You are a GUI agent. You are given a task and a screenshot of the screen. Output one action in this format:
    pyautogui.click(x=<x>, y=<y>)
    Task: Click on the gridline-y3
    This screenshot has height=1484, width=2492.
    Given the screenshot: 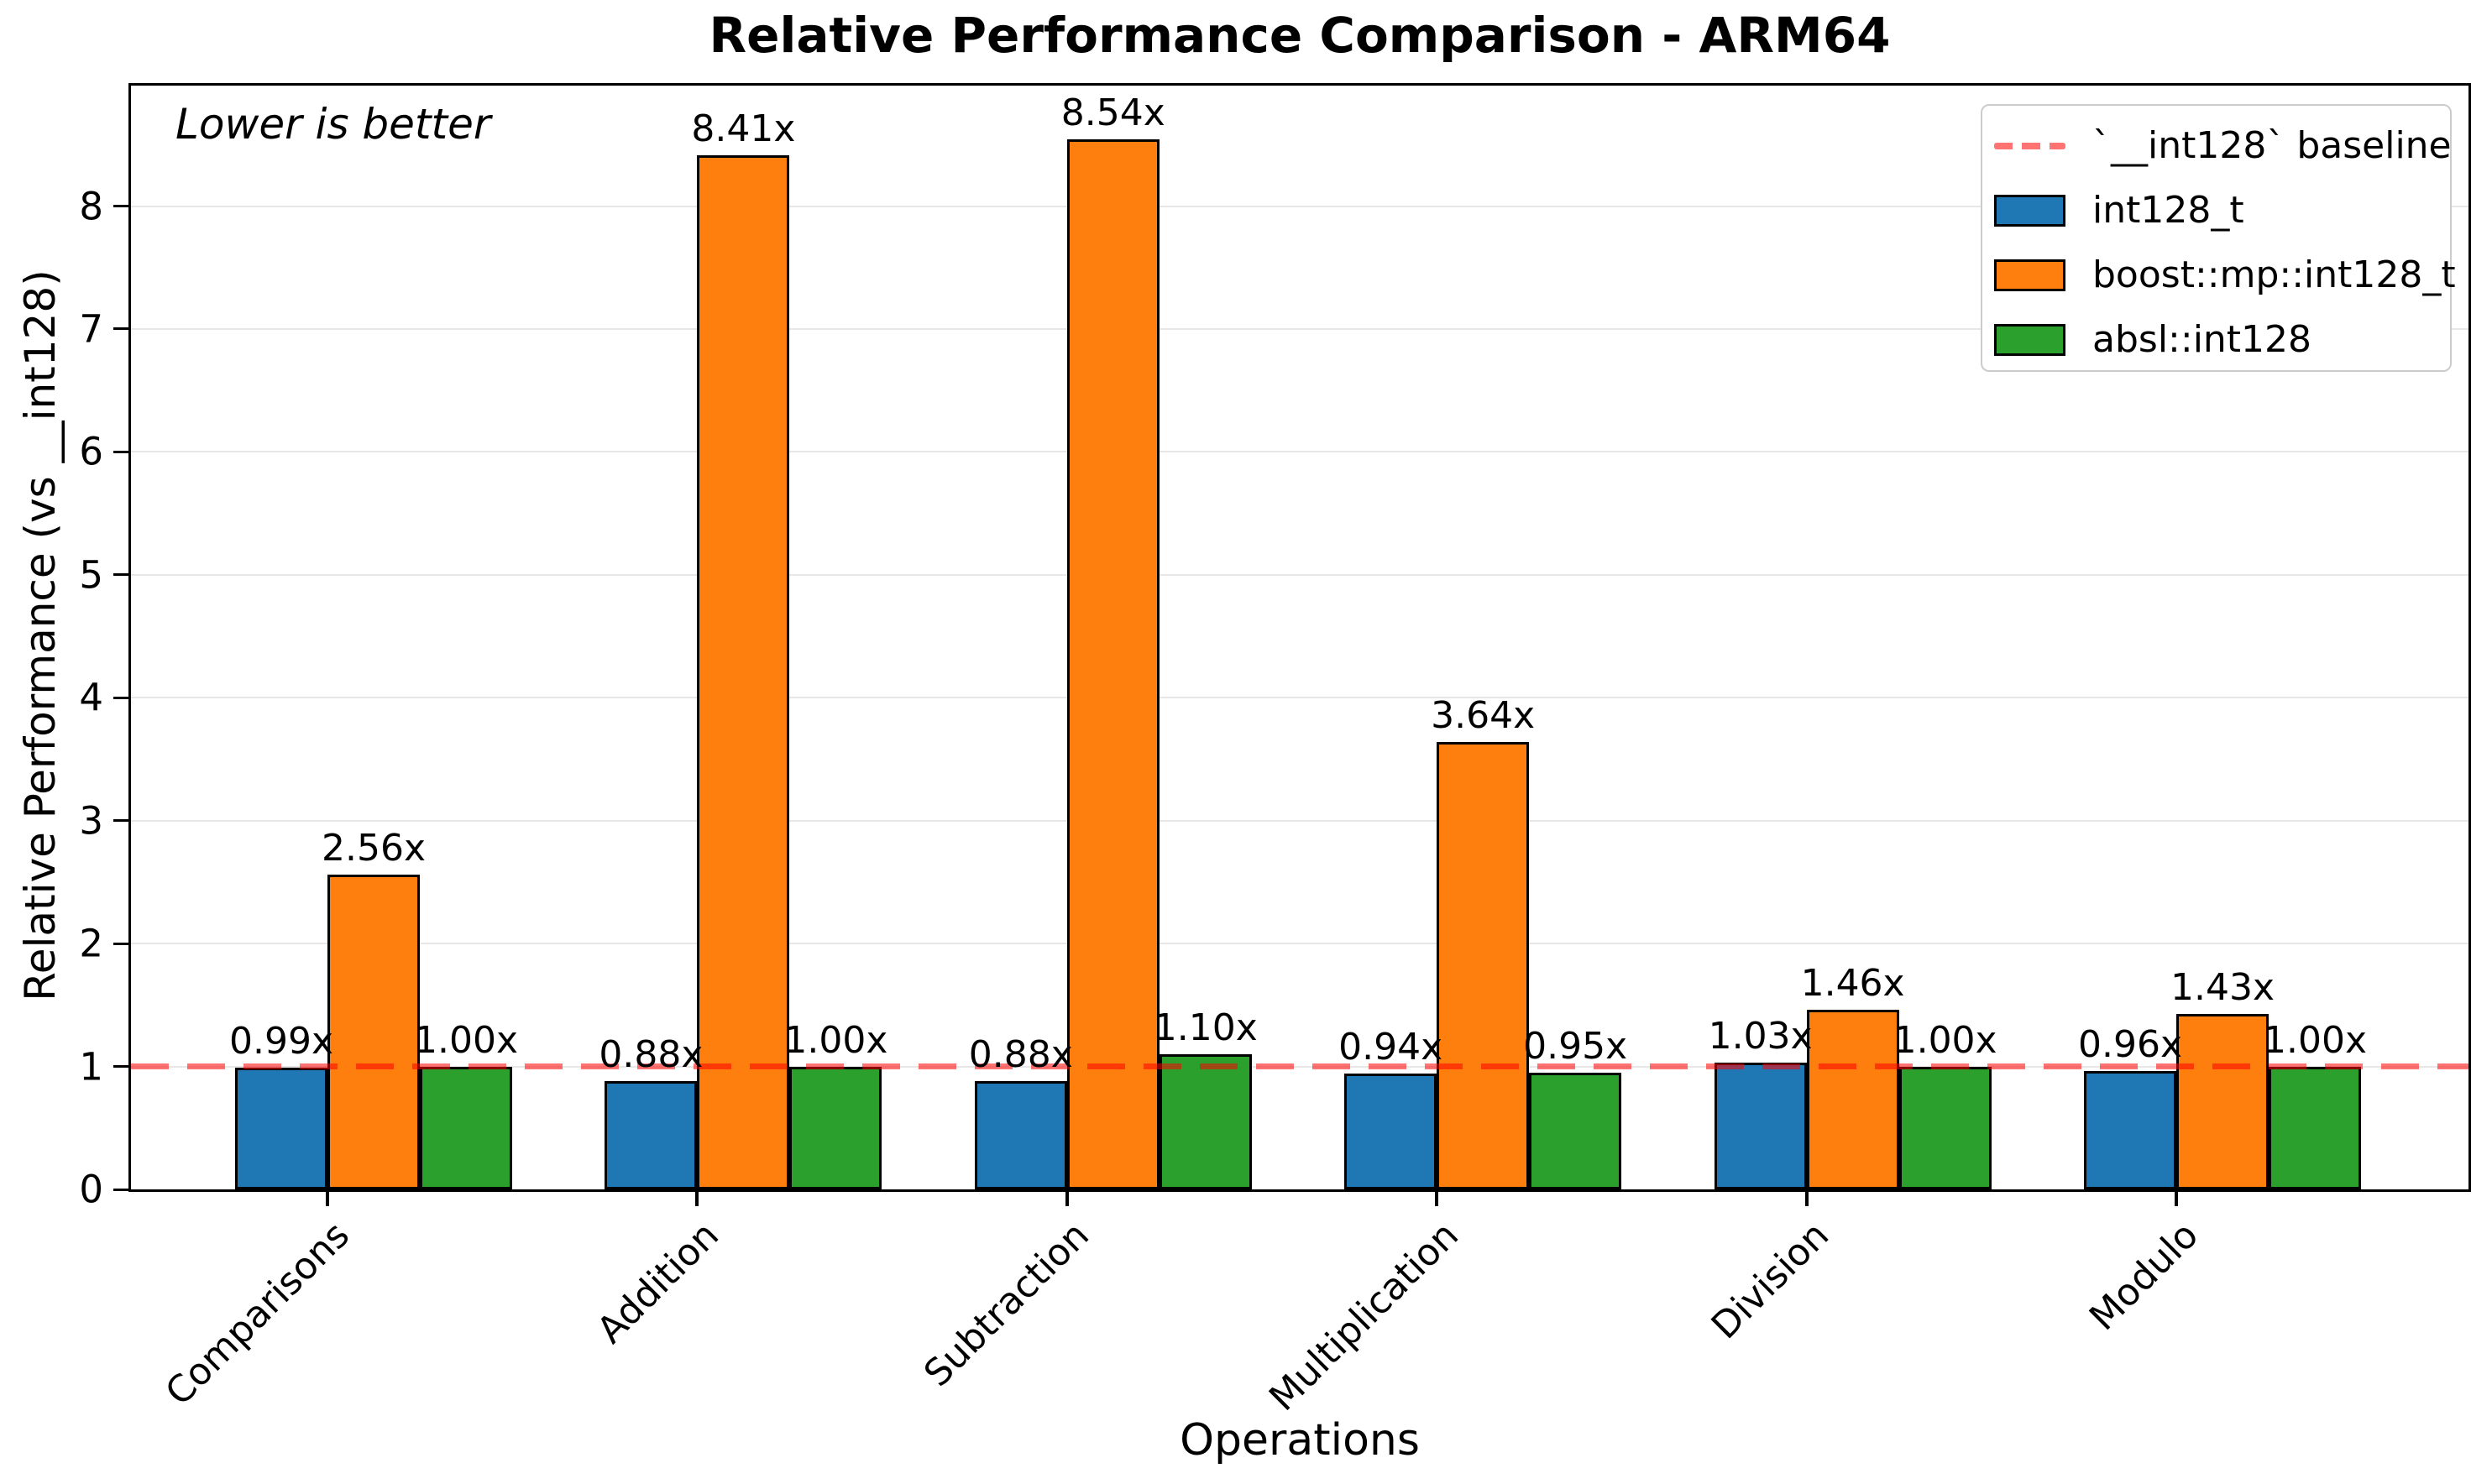 What is the action you would take?
    pyautogui.click(x=1299, y=820)
    